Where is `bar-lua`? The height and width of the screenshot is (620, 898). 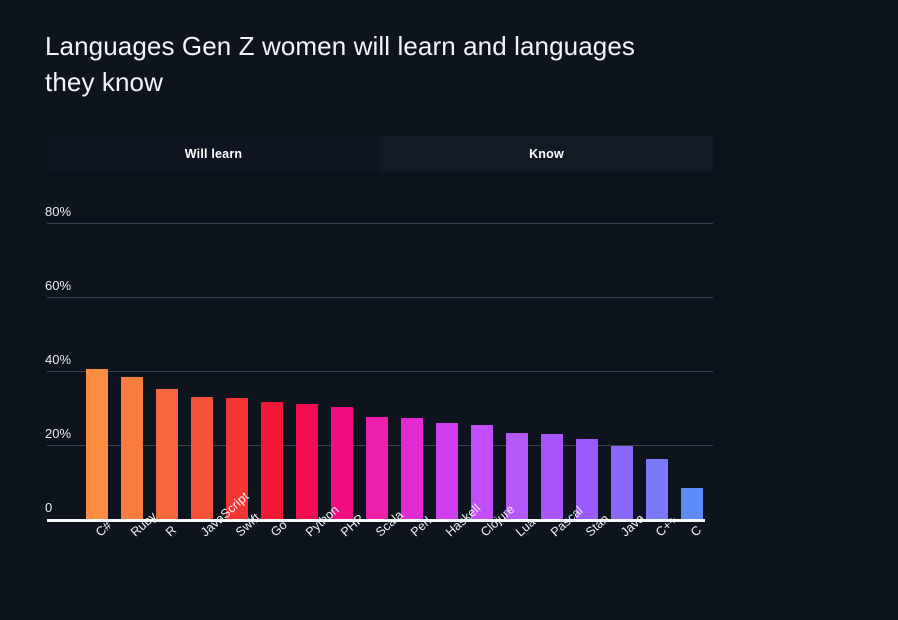
bar-lua is located at coordinates (517, 475).